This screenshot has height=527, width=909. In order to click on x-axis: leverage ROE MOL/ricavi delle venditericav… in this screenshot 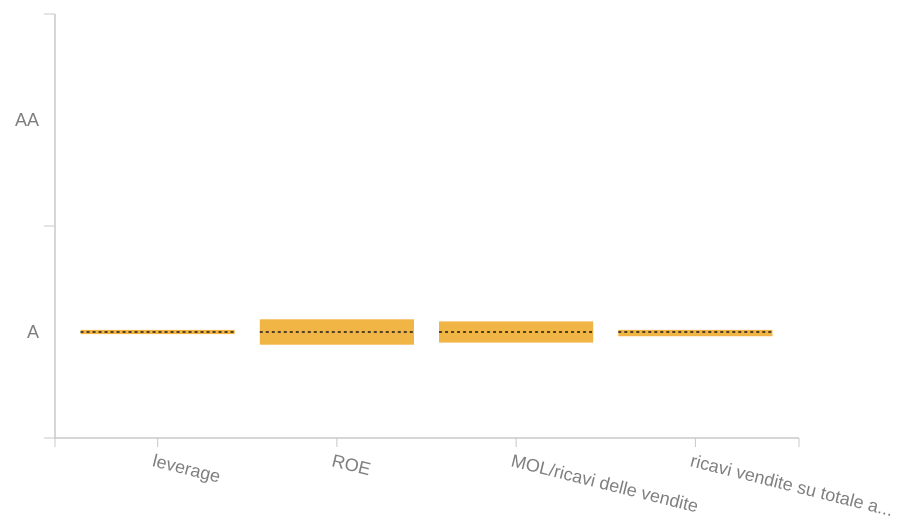, I will do `click(474, 479)`.